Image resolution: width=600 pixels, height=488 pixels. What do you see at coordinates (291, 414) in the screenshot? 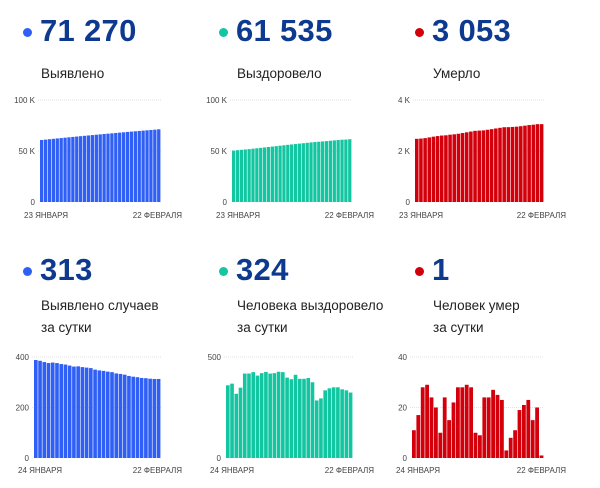
I see `chart-recovered-daily: 0 500 24 ЯНВАРЯ 22 ФЕВРАЛЯ` at bounding box center [291, 414].